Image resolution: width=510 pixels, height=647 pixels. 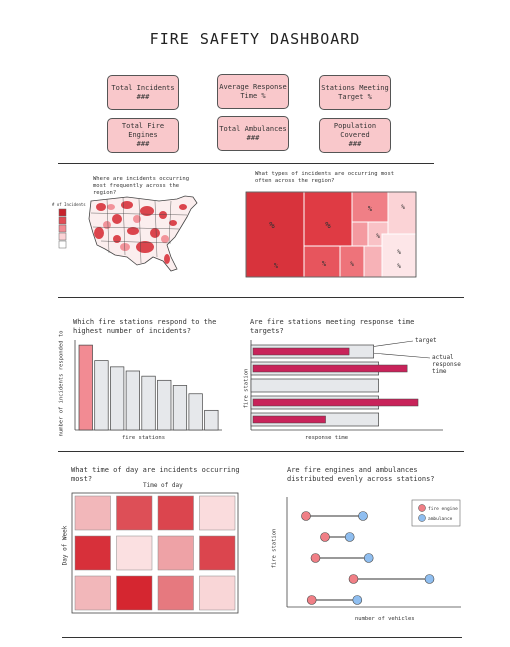 I want to click on heatmap-chart, so click(x=155, y=553).